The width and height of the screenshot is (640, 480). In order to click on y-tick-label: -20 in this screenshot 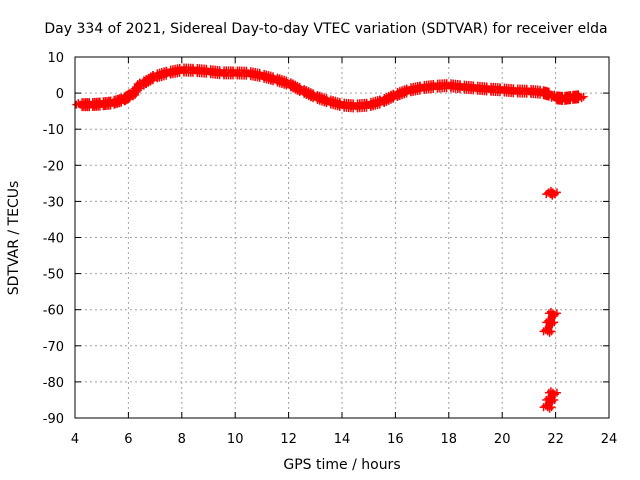, I will do `click(53, 166)`.